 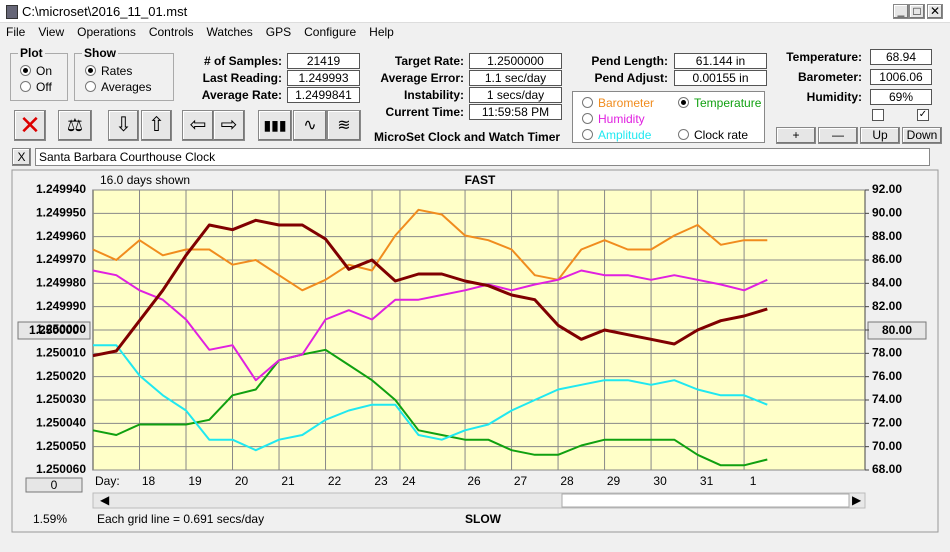 I want to click on right-button: ⇨, so click(x=229, y=125).